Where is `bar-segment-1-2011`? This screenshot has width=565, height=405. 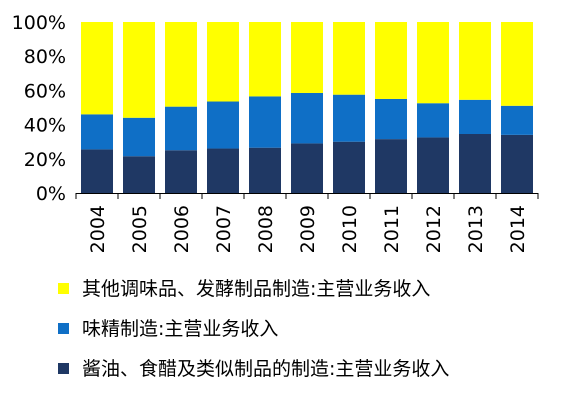
bar-segment-1-2011 is located at coordinates (391, 119).